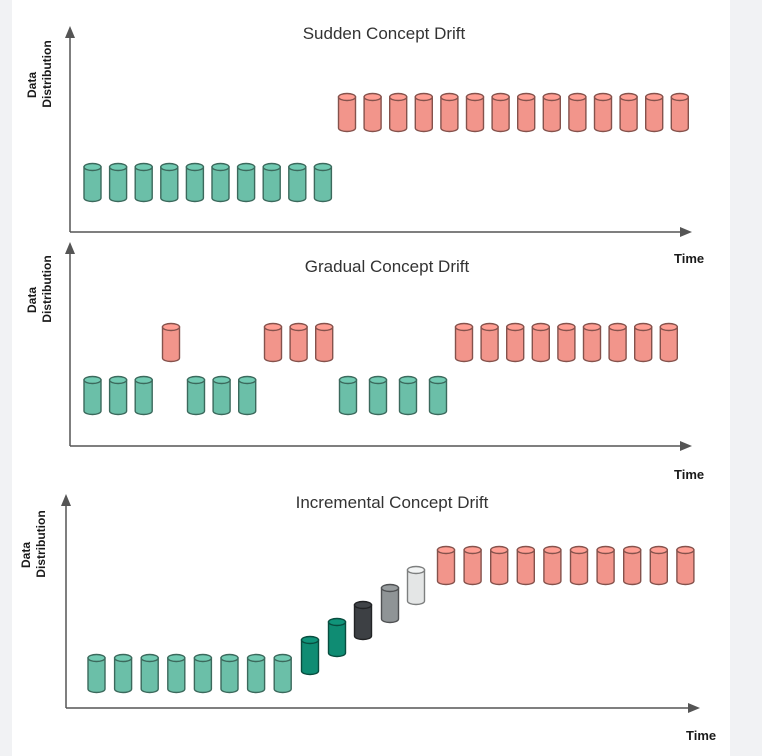  What do you see at coordinates (26, 555) in the screenshot?
I see `y-axis-label-line1: Data` at bounding box center [26, 555].